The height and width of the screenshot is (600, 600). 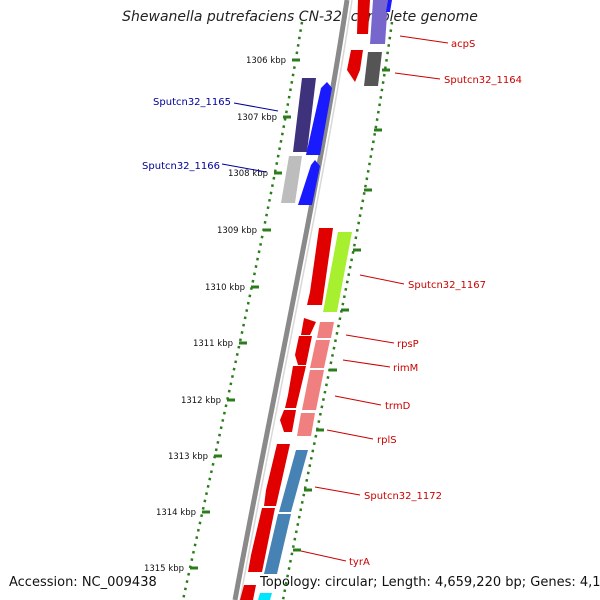 What do you see at coordinates (261, 540) in the screenshot?
I see `gene-block-tyra-cds` at bounding box center [261, 540].